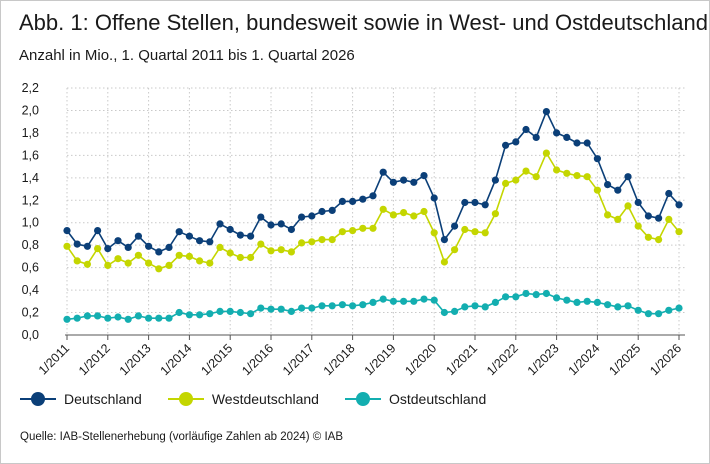  I want to click on legend-label-westdeutschland: Westdeutschland, so click(265, 399).